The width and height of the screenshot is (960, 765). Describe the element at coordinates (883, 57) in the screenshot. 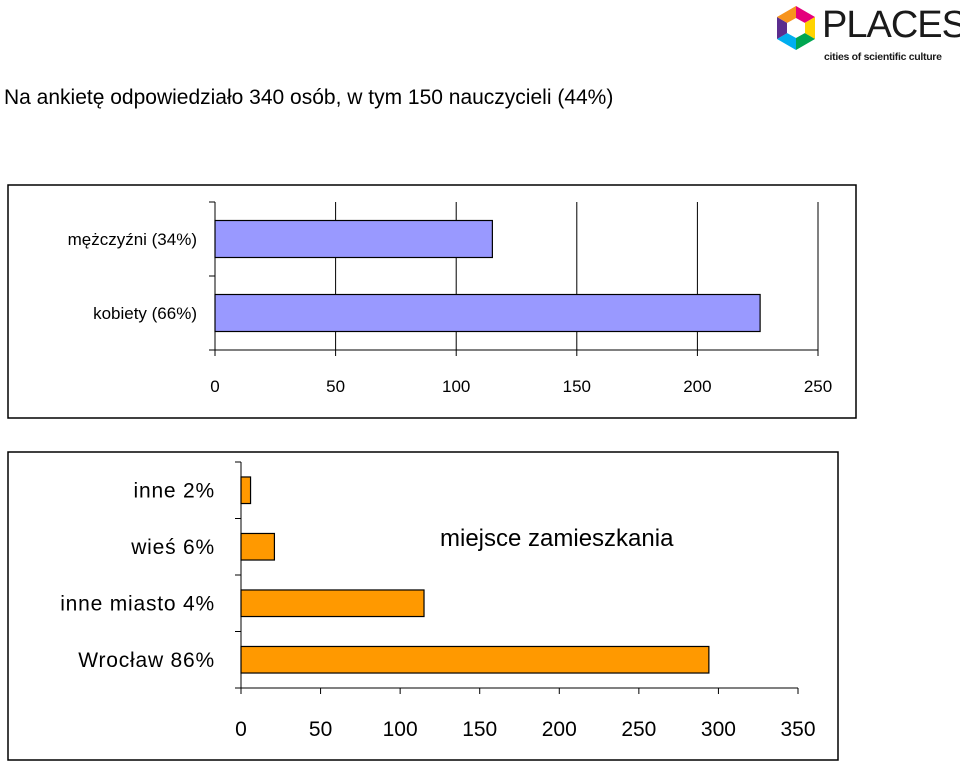

I see `logo-tagline: cities of scientific culture` at that location.